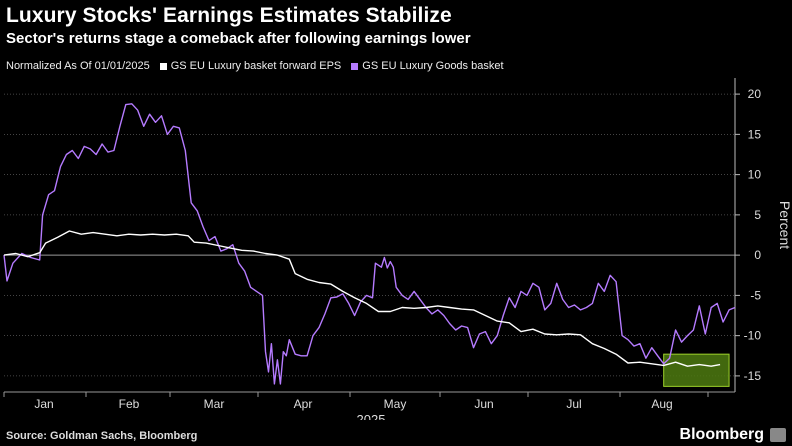  I want to click on y-tick-label-5: 5, so click(757, 215).